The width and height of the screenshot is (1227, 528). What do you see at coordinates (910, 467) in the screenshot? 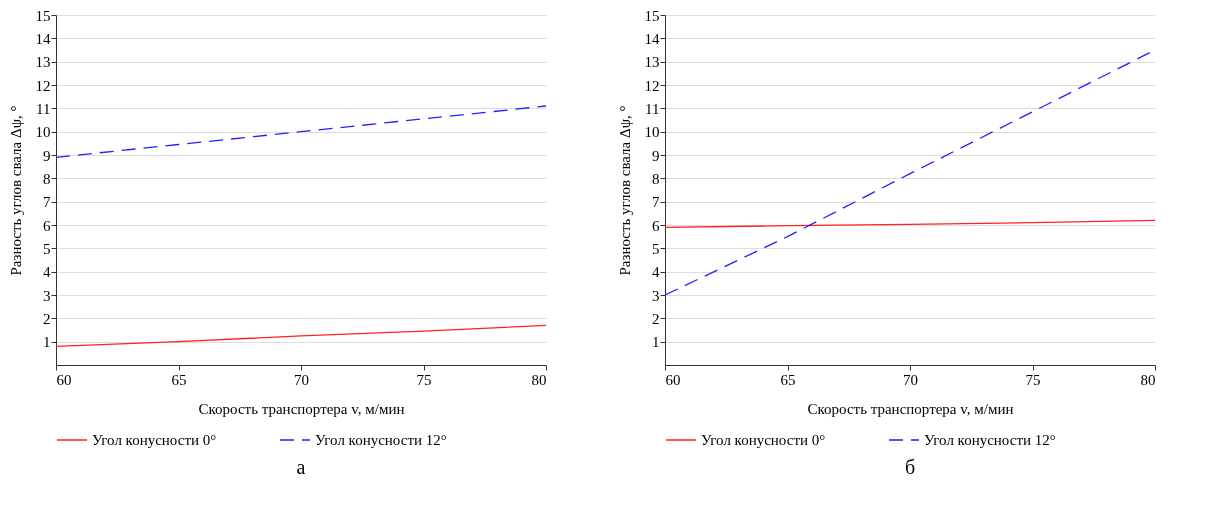
I see `text: б` at bounding box center [910, 467].